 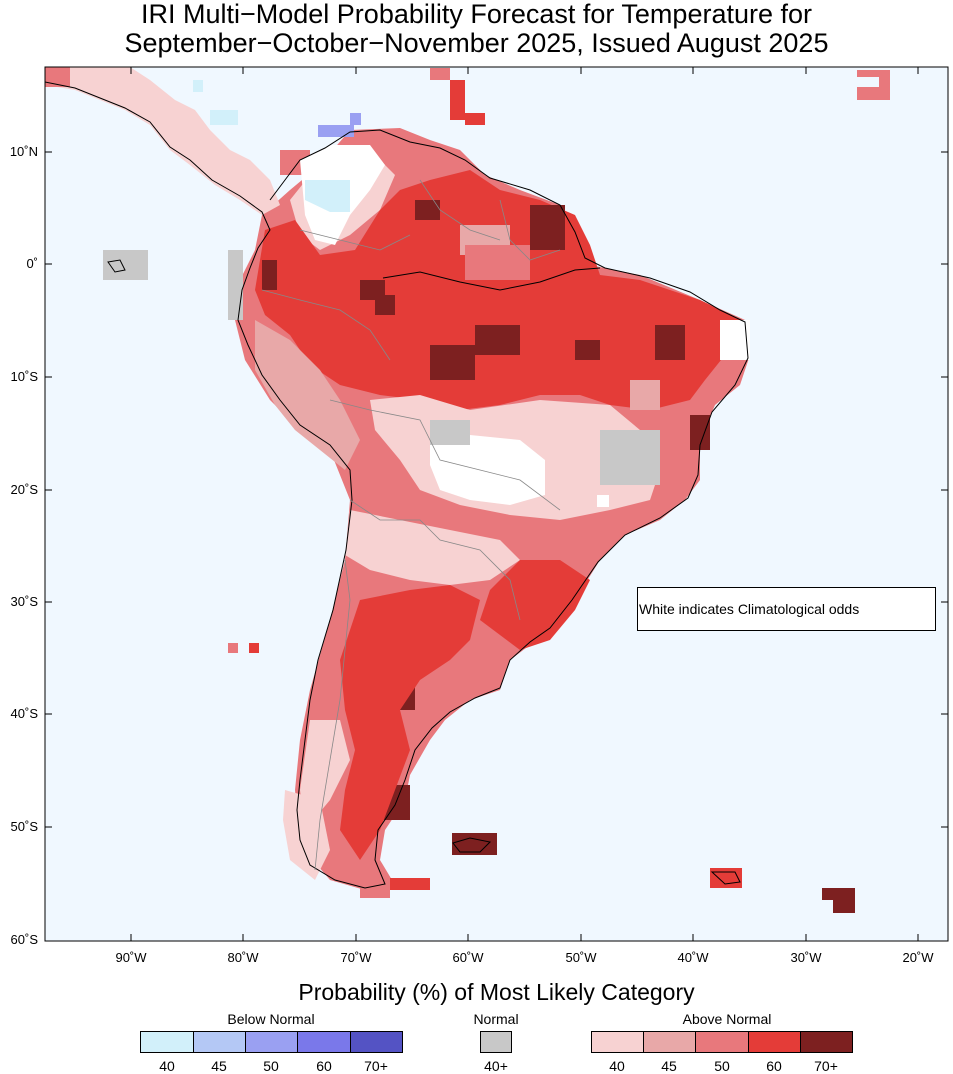 What do you see at coordinates (24, 489) in the screenshot?
I see `lat-label-20s: 20˚S` at bounding box center [24, 489].